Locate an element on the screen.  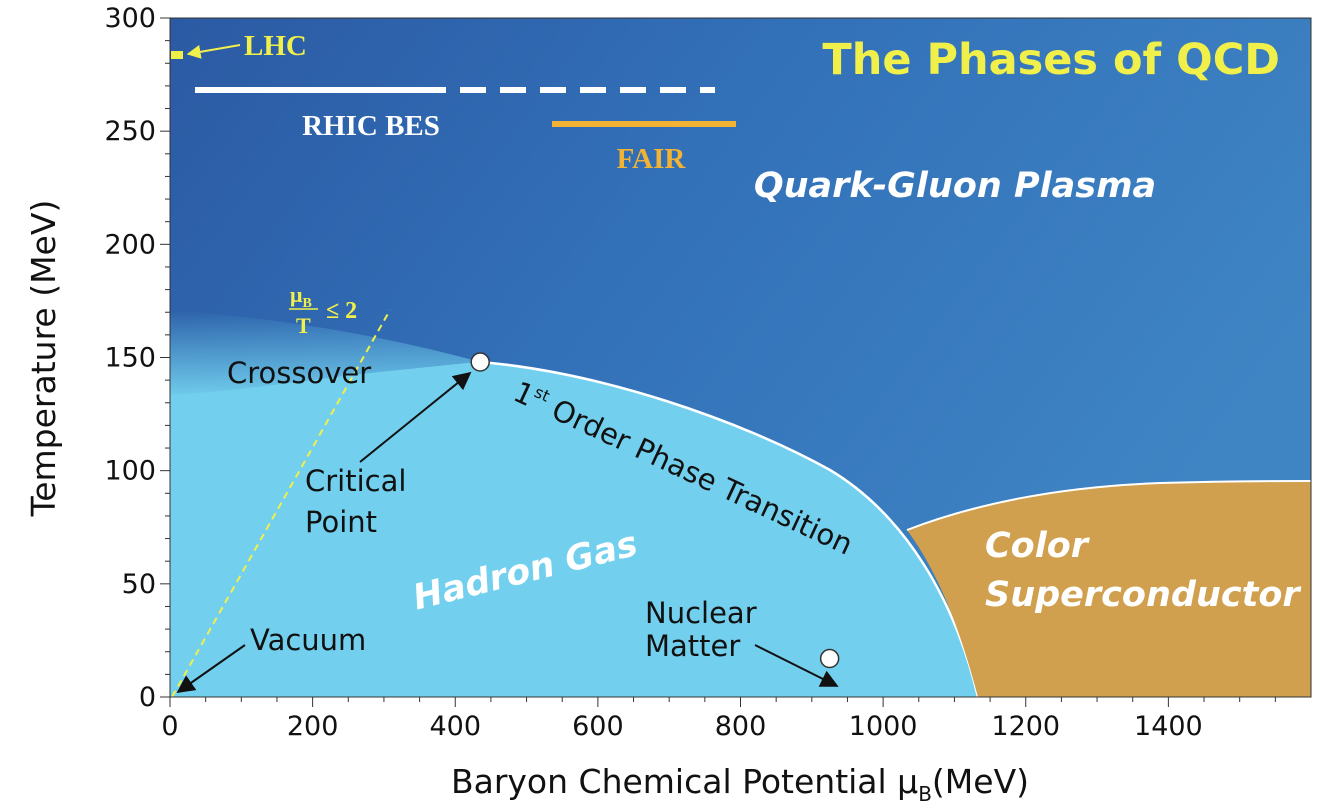
x-axis-ticks: 0 200 400 600 800 1000 1200 1400 is located at coordinates (718, 719).